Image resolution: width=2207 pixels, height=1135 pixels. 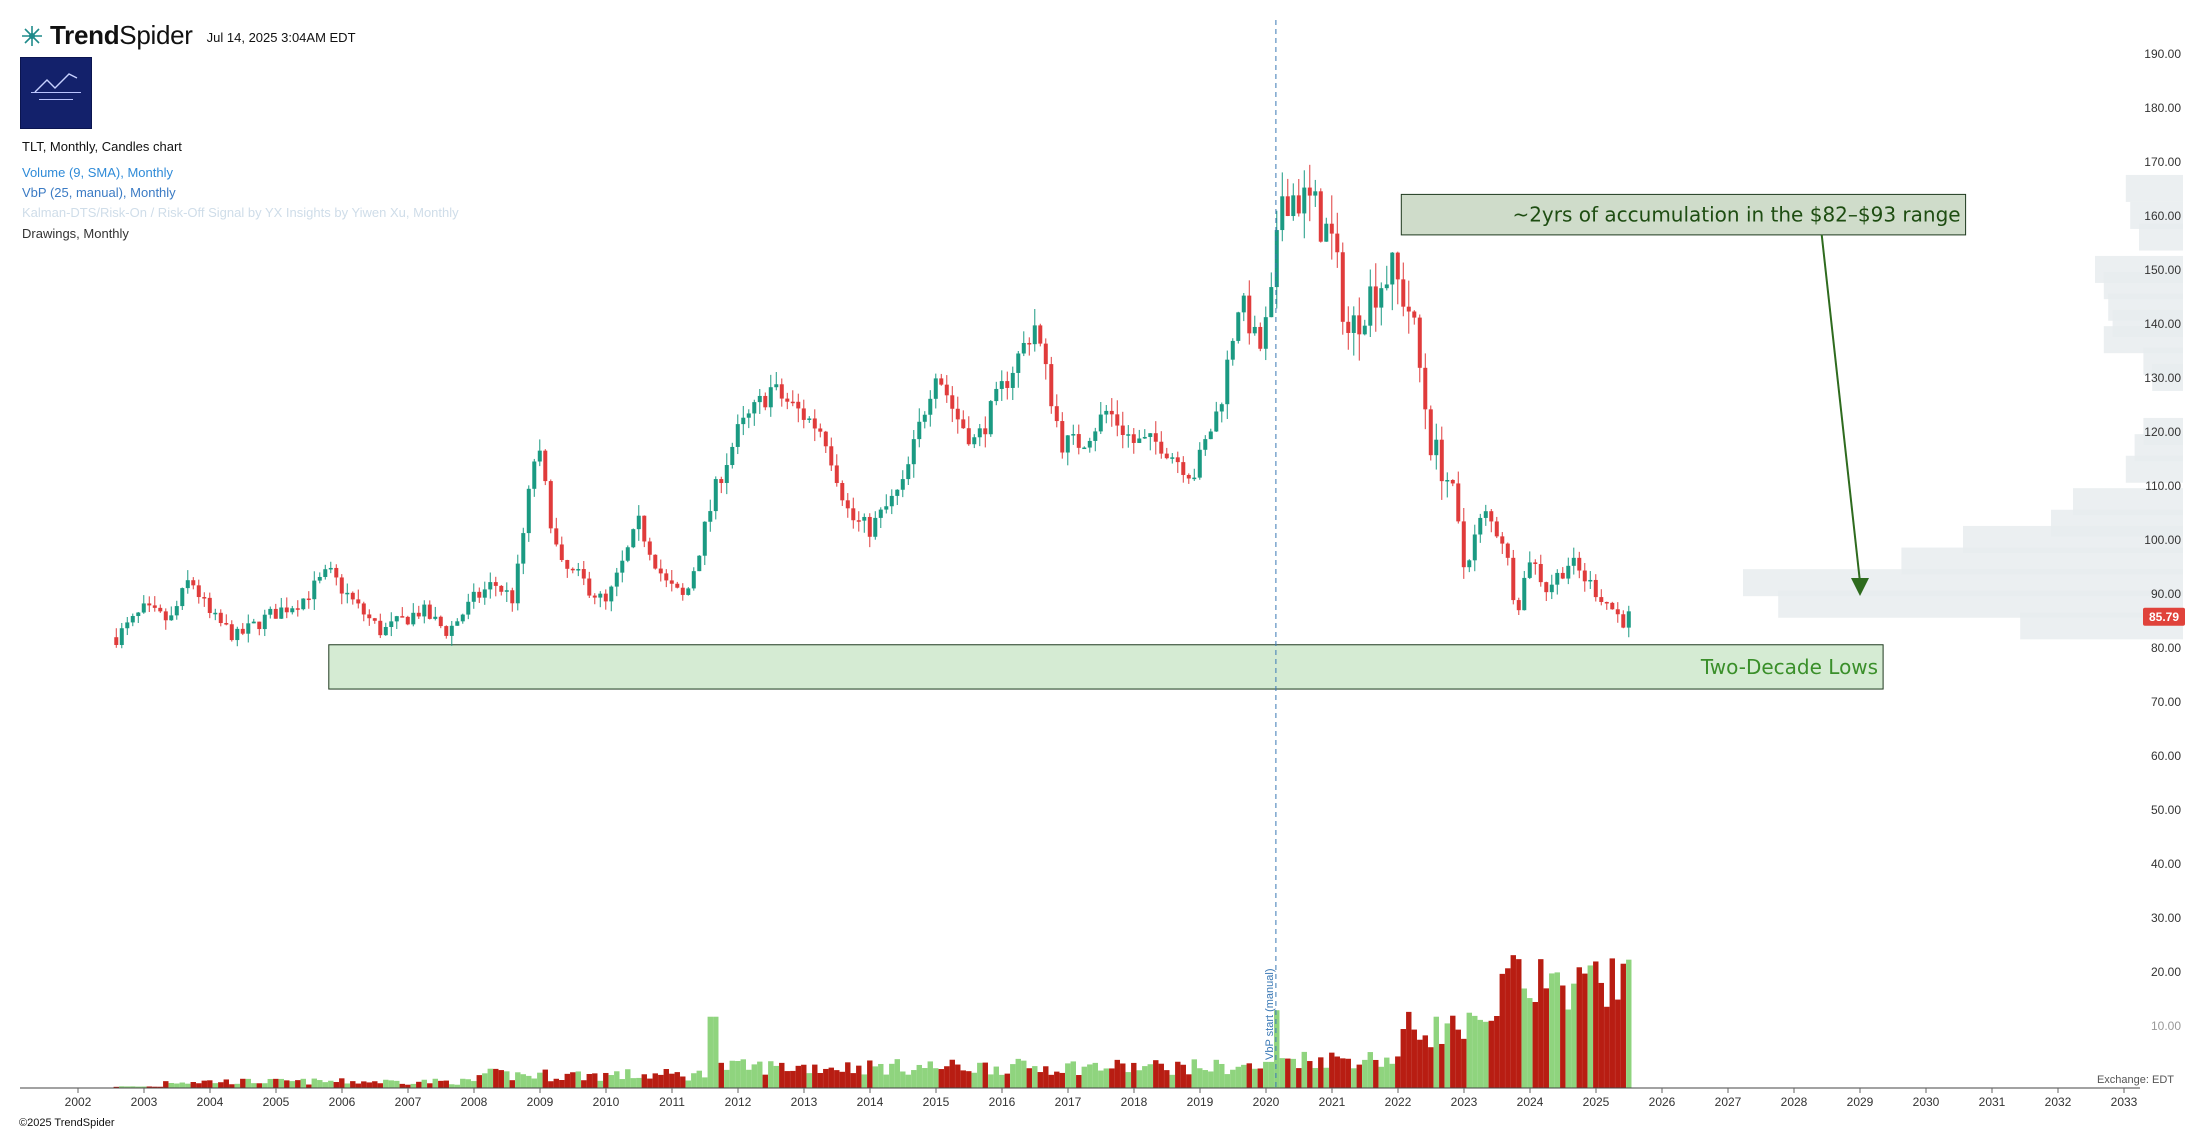 I want to click on y-axis-tick-label: 20.00, so click(x=2166, y=972).